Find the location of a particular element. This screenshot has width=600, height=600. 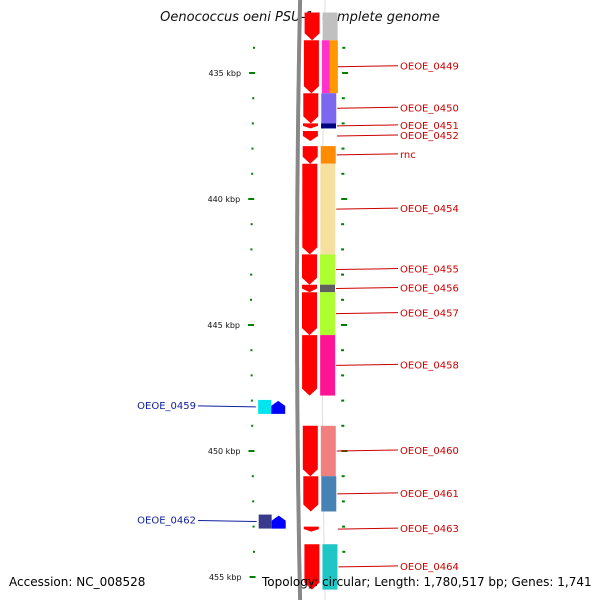

gene-label: OEOE_0463 is located at coordinates (429, 529).